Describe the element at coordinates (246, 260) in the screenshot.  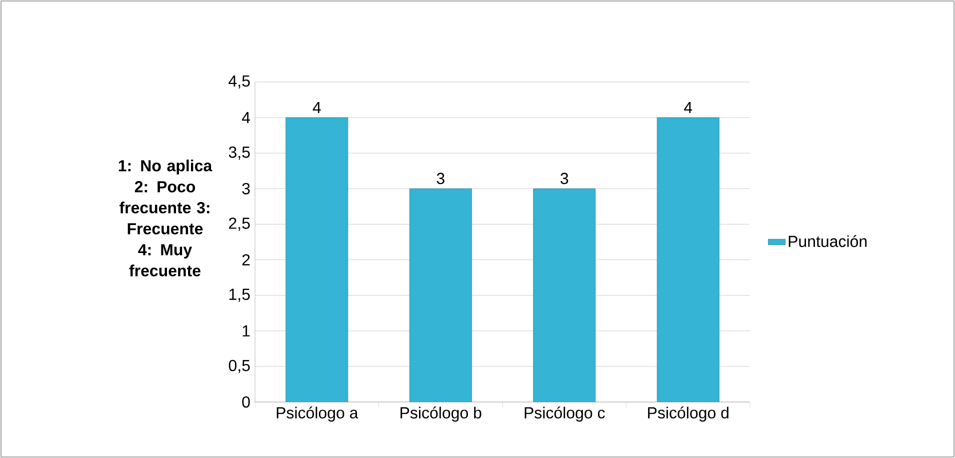
I see `y-tick-label: 2` at that location.